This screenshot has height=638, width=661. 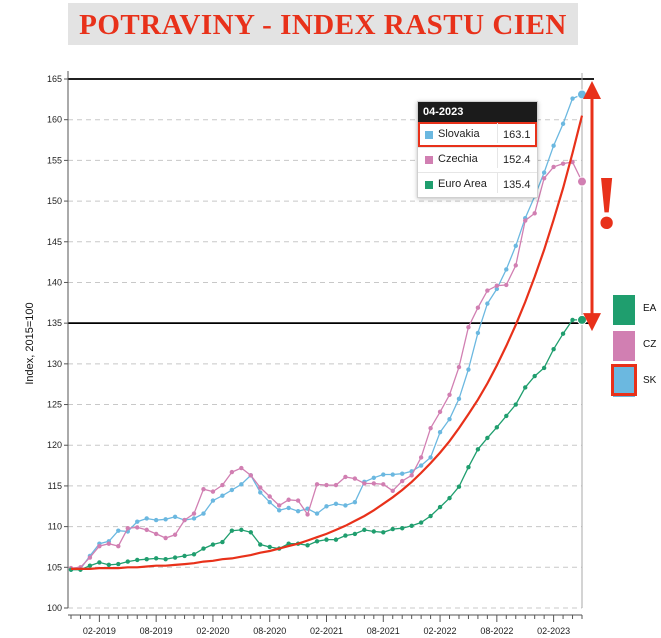 I want to click on legend-swatch-sk, so click(x=624, y=382).